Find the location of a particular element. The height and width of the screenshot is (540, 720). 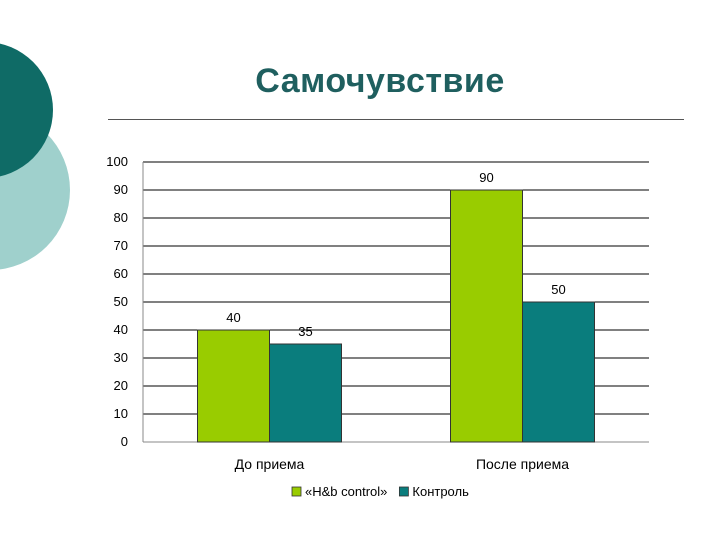

y-tick-label: 60 is located at coordinates (121, 273).